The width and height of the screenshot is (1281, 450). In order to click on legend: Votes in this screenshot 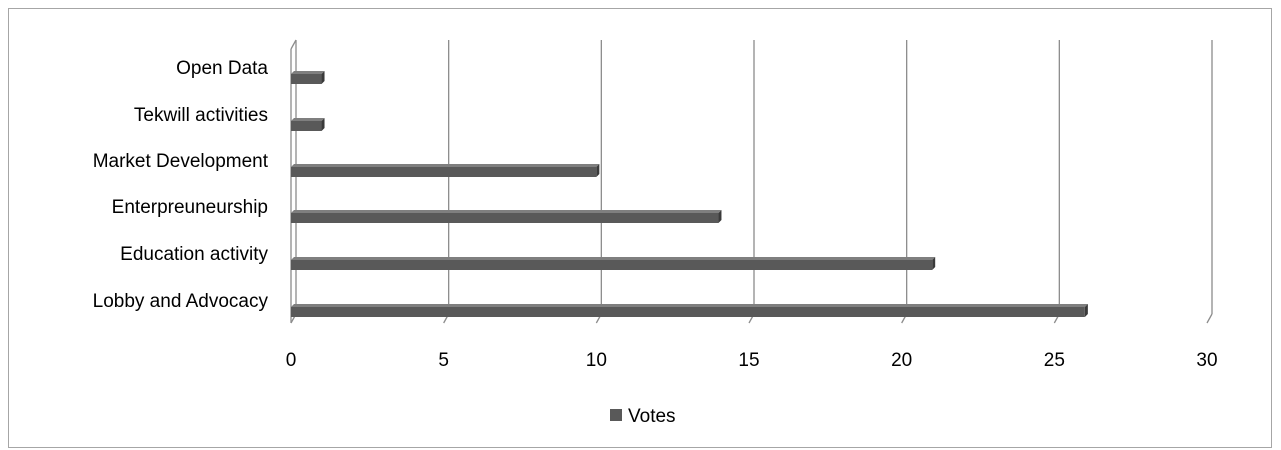, I will do `click(643, 416)`.